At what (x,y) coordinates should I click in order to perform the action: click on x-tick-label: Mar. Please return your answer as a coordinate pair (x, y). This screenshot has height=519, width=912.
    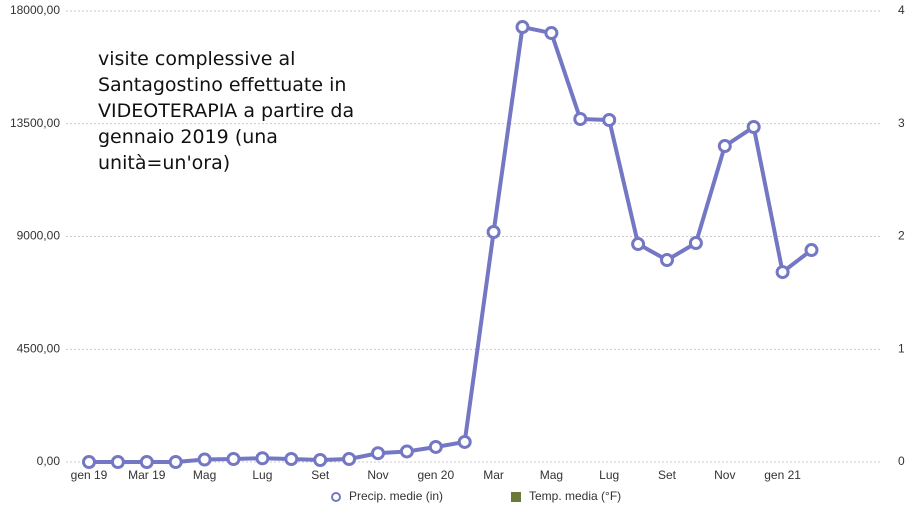
    Looking at the image, I should click on (493, 475).